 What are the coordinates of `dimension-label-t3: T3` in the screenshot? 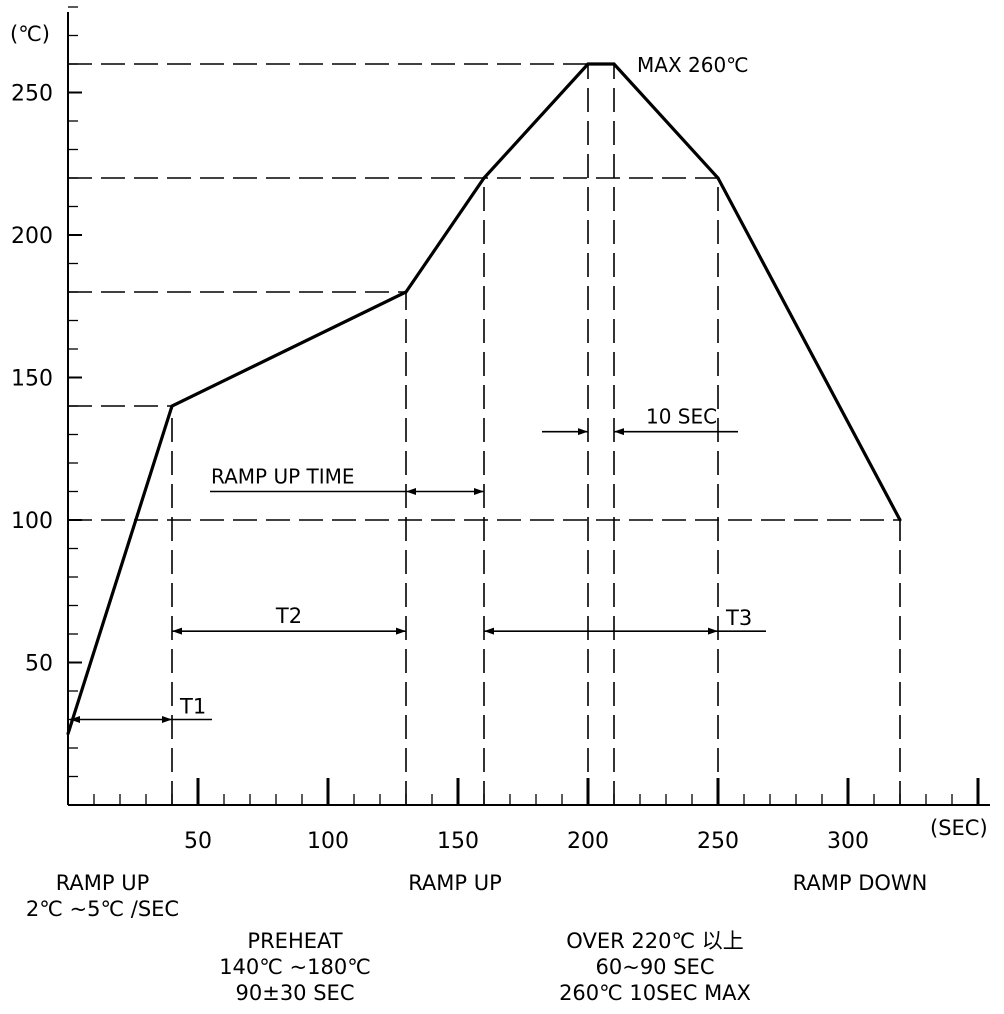 It's located at (738, 618).